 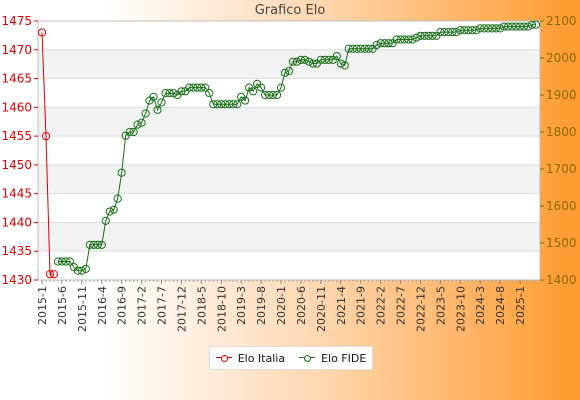 What do you see at coordinates (16, 136) in the screenshot?
I see `y-left-tick-label: 1455` at bounding box center [16, 136].